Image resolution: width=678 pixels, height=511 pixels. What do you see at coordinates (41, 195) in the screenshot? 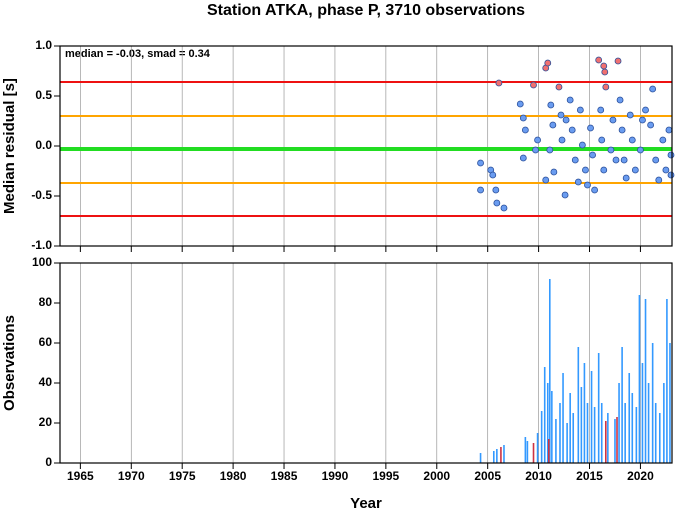
I see `y-tick-label: -0.5` at bounding box center [41, 195].